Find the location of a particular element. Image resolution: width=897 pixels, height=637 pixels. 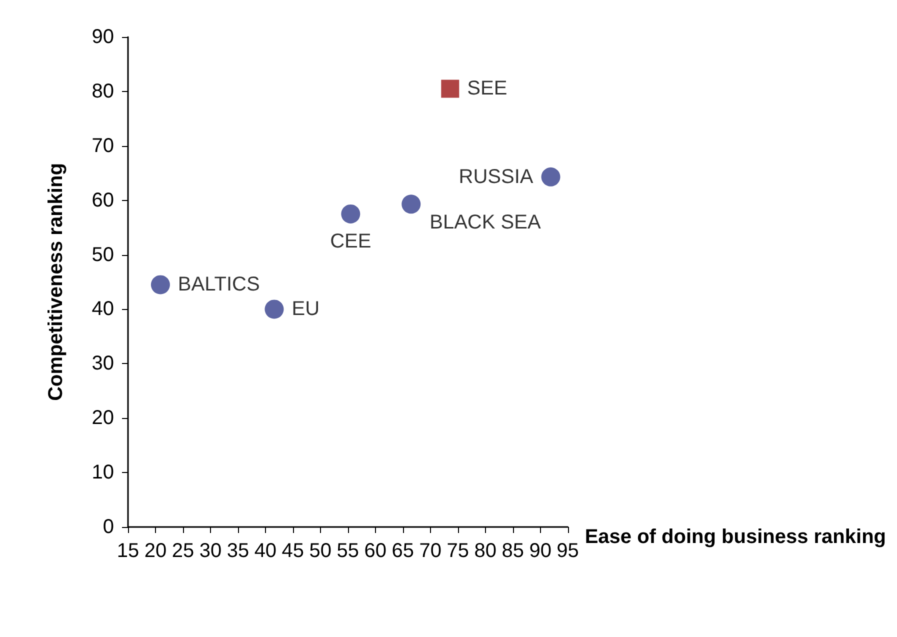

y-tick-label: 70 is located at coordinates (103, 145).